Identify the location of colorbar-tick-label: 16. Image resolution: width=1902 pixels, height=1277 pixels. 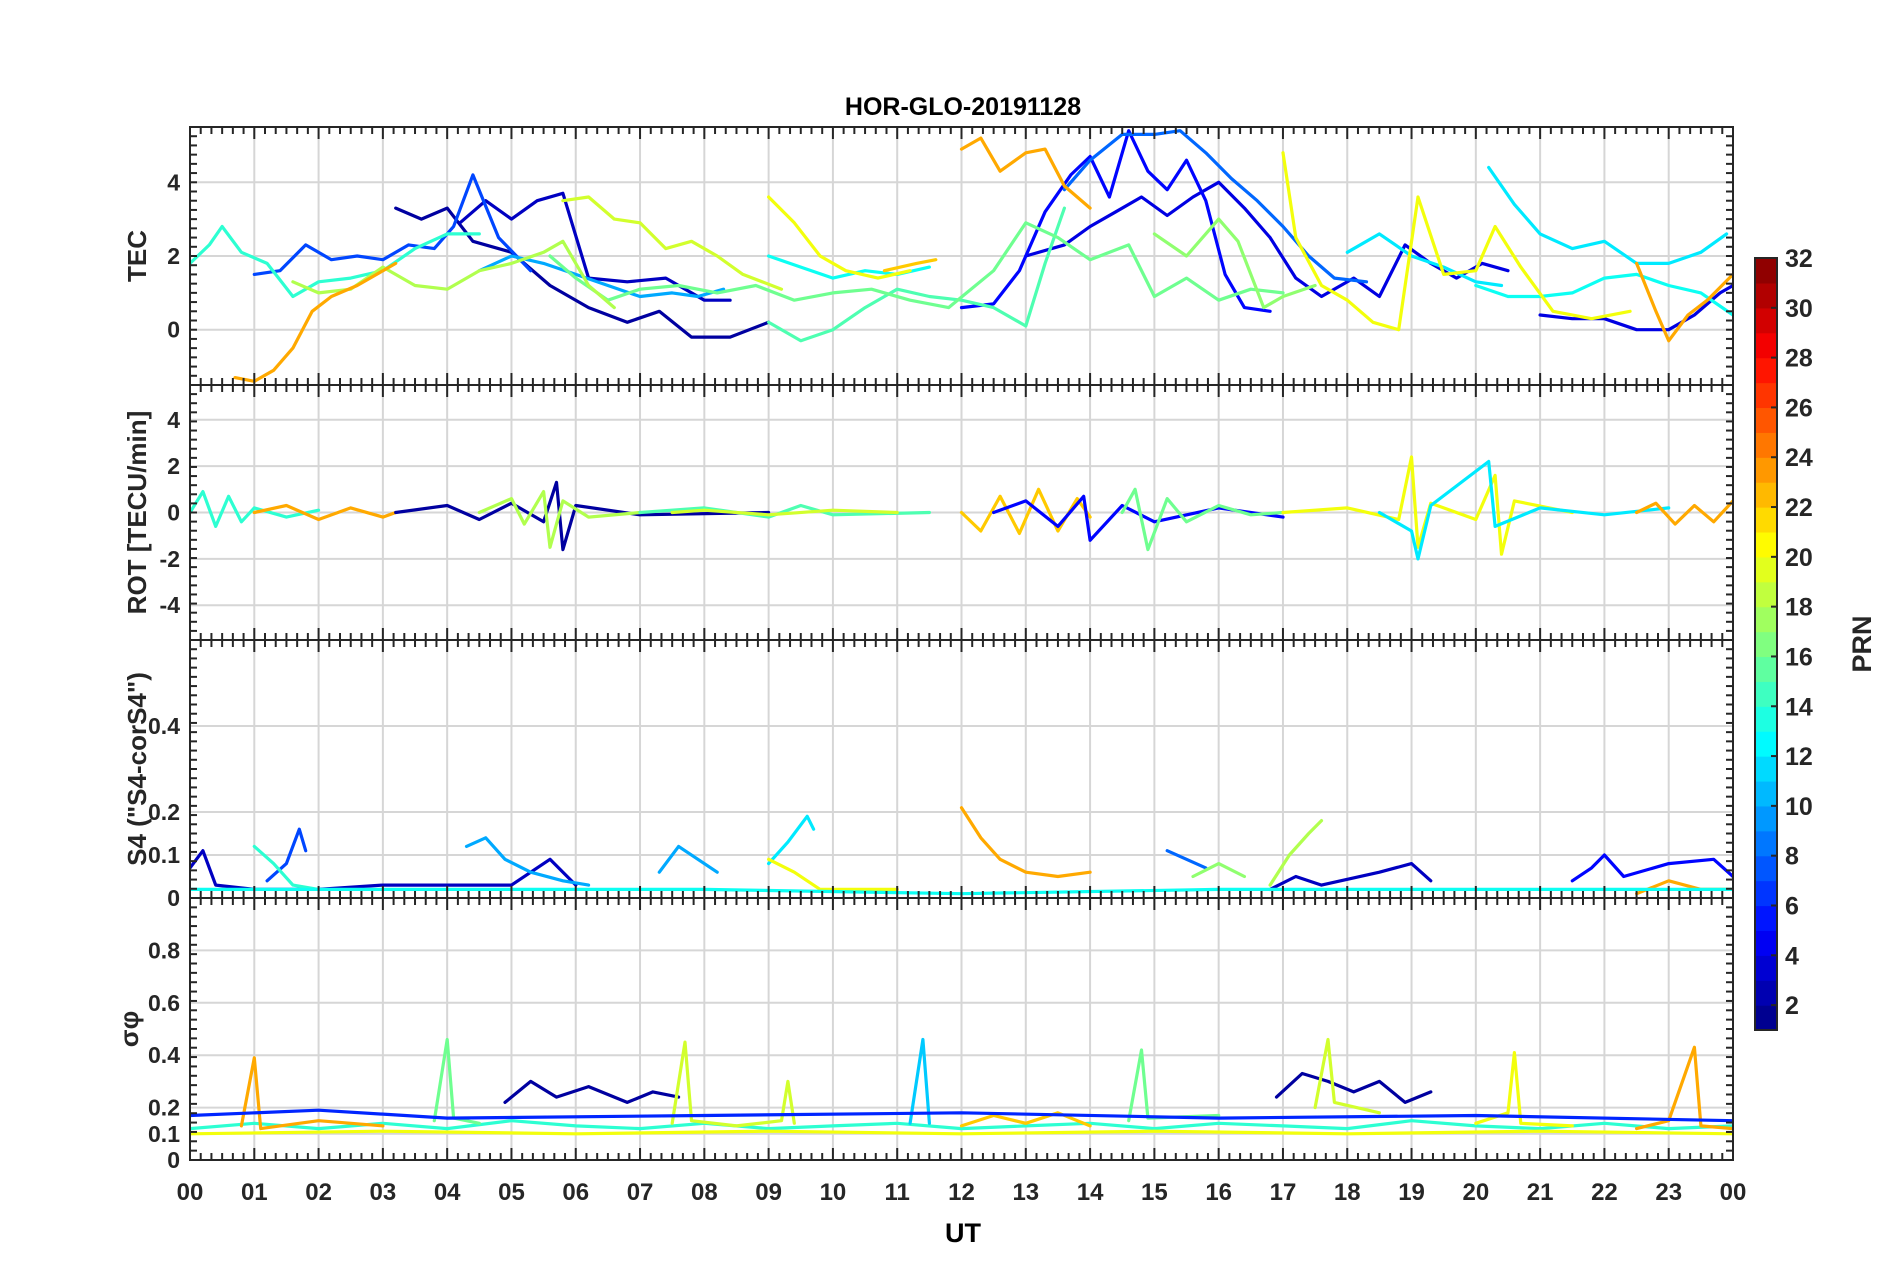
(1799, 657).